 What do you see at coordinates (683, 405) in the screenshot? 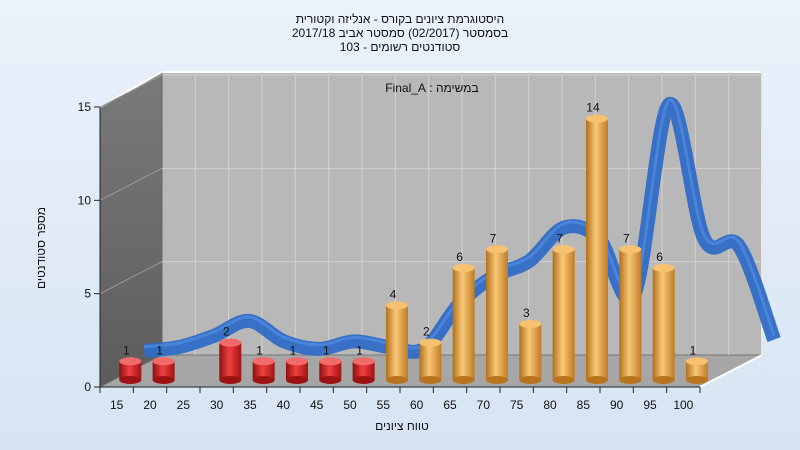
I see `x-tick-label-100: 100` at bounding box center [683, 405].